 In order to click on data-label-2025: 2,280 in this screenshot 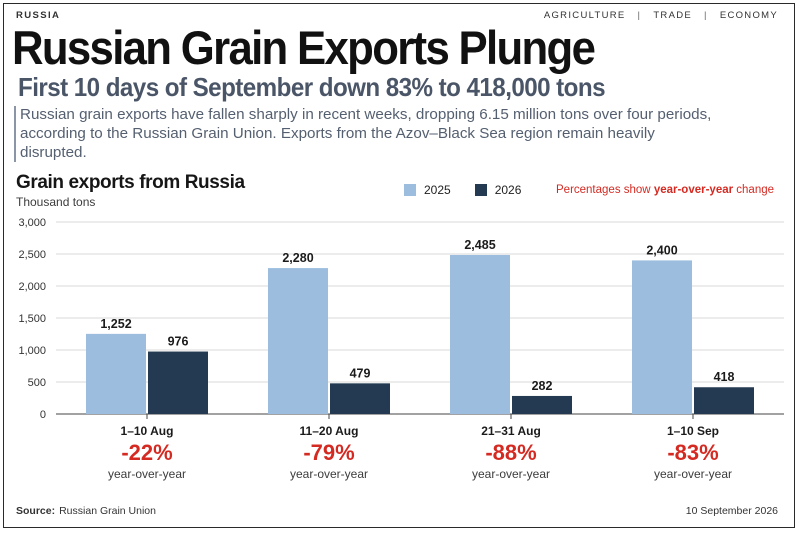, I will do `click(297, 258)`.